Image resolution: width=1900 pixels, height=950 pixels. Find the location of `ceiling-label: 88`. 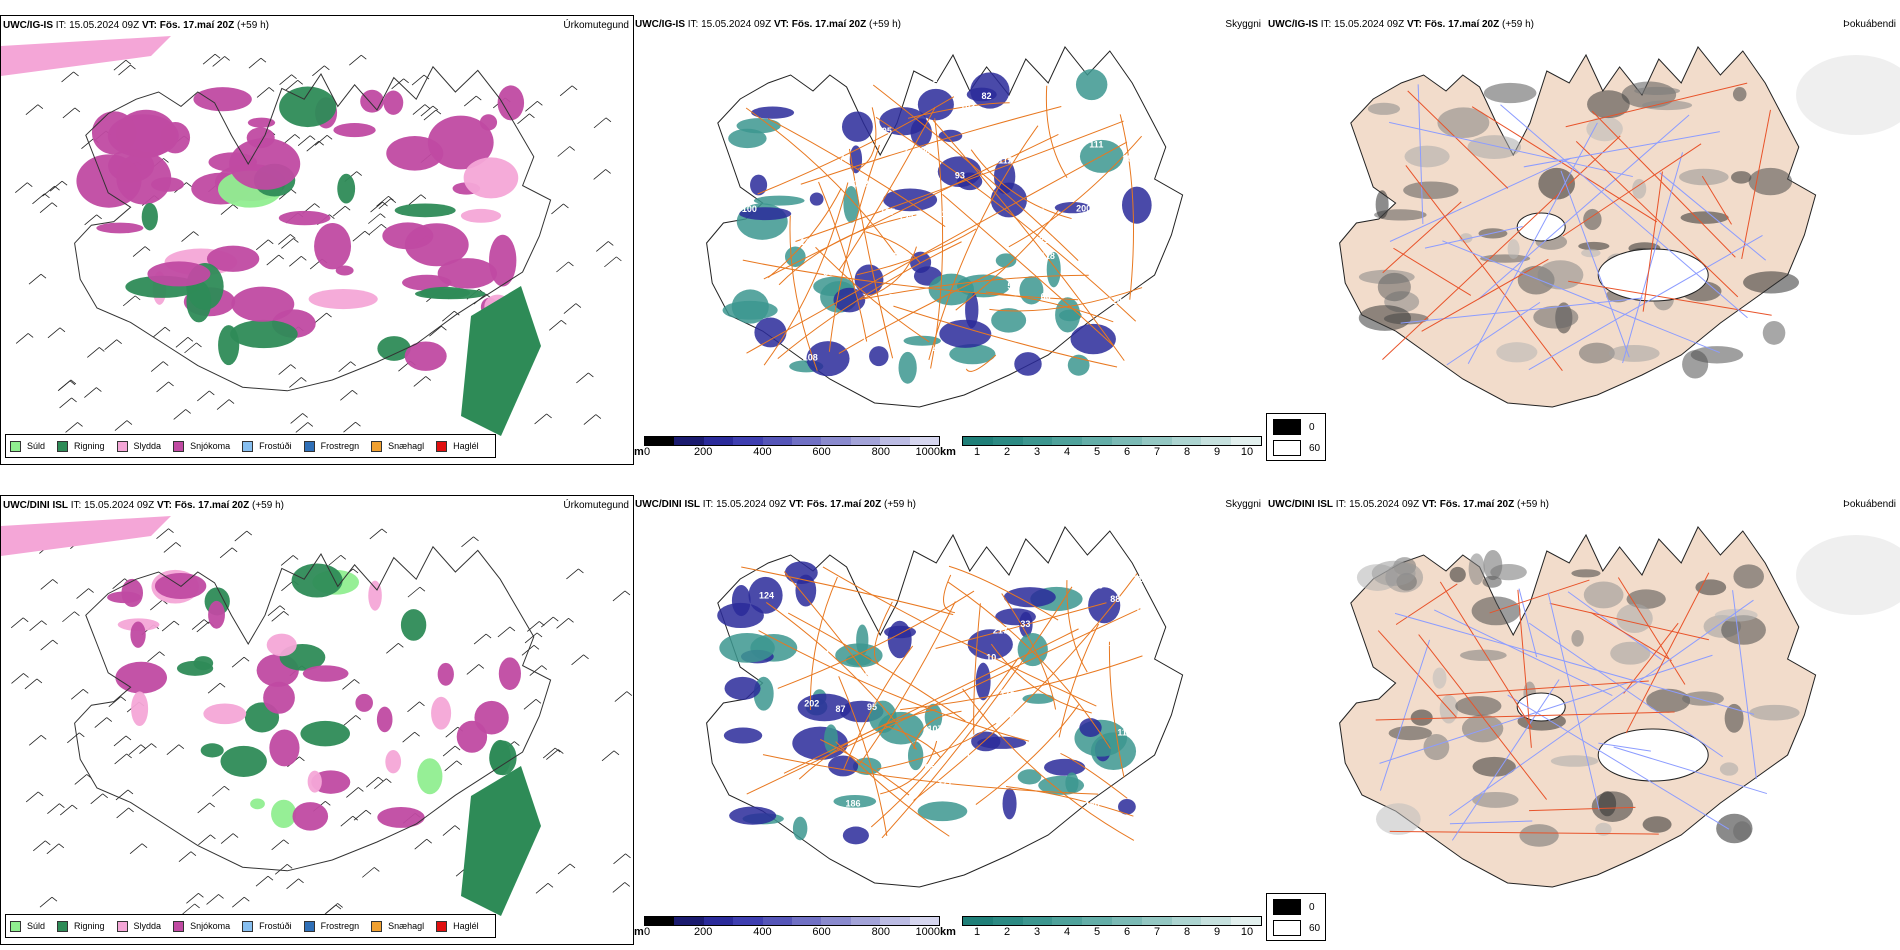

ceiling-label: 88 is located at coordinates (1115, 599).